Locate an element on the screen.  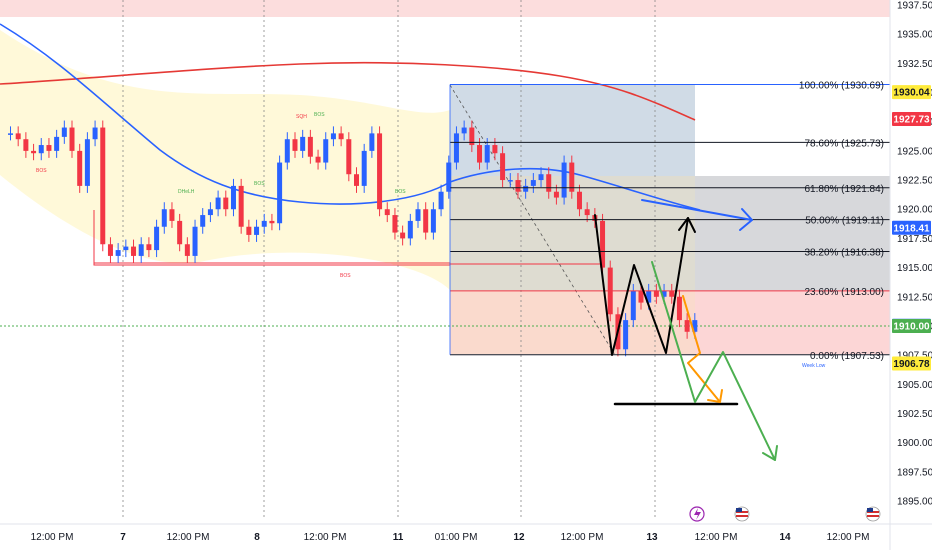
annotation-bos-4: BOS is located at coordinates (400, 192).